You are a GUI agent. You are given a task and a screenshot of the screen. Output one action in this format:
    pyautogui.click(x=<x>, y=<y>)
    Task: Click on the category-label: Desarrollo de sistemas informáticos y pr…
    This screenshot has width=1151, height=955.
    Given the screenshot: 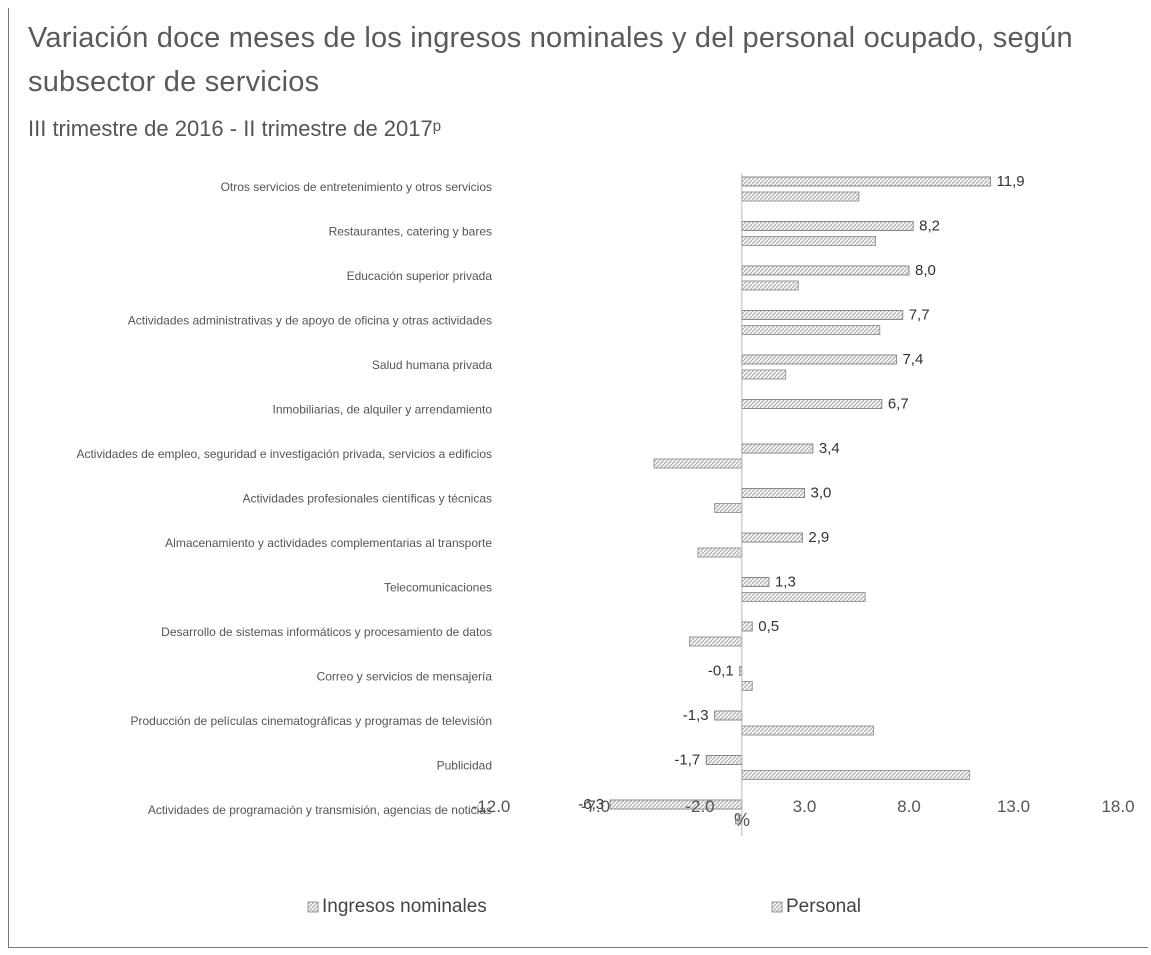 What is the action you would take?
    pyautogui.click(x=326, y=632)
    